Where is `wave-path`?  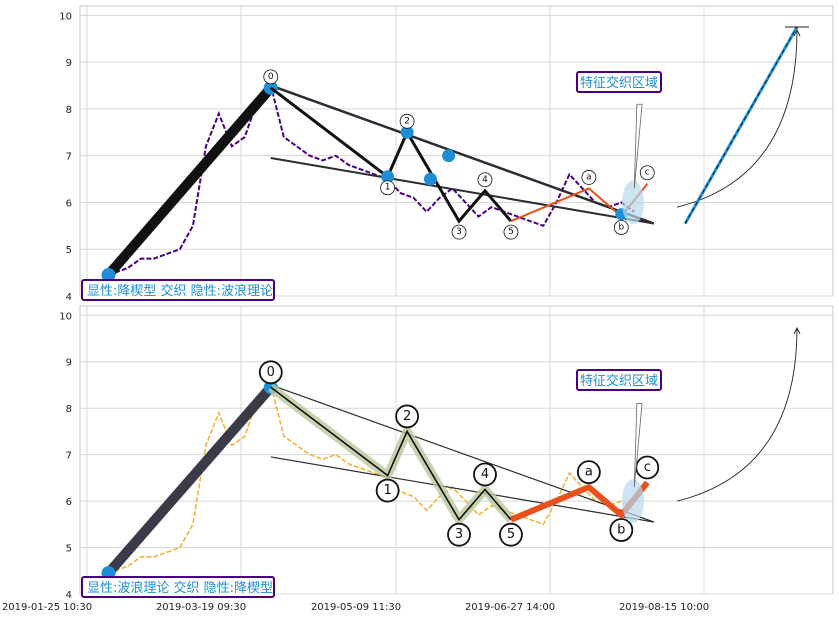 wave-path is located at coordinates (391, 454).